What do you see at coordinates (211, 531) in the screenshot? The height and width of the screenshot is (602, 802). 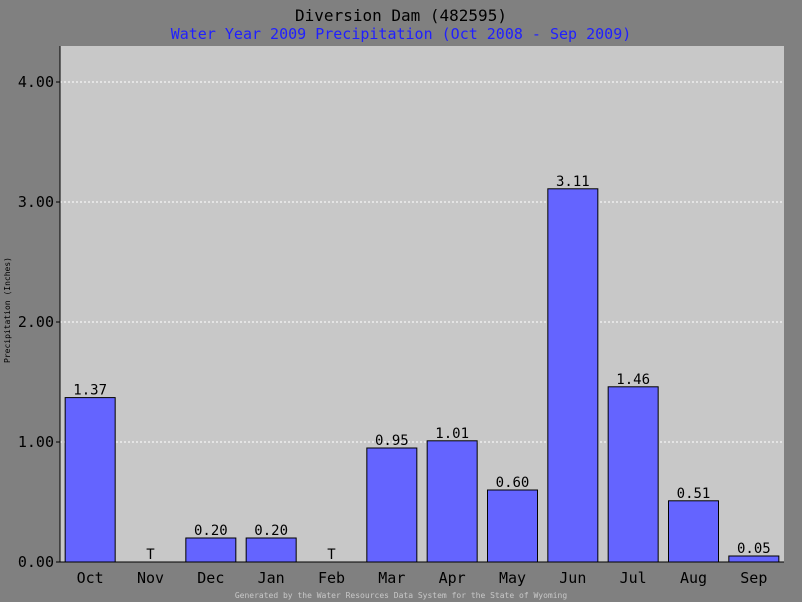 I see `data-label-dec: 0.20` at bounding box center [211, 531].